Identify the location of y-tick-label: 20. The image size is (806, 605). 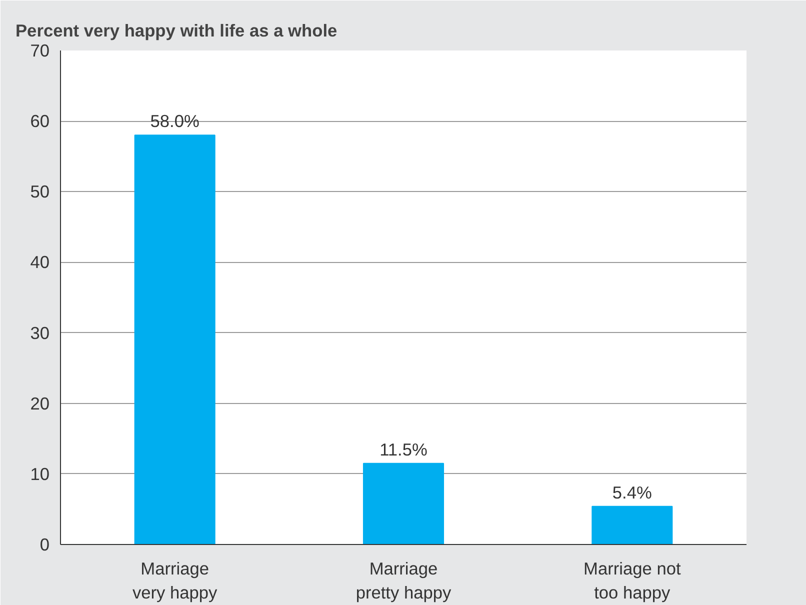
(40, 403).